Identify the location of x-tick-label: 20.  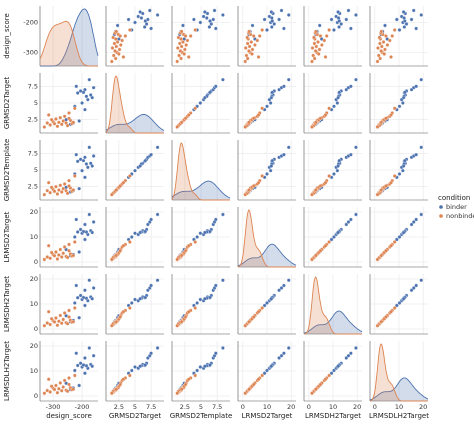
(291, 407).